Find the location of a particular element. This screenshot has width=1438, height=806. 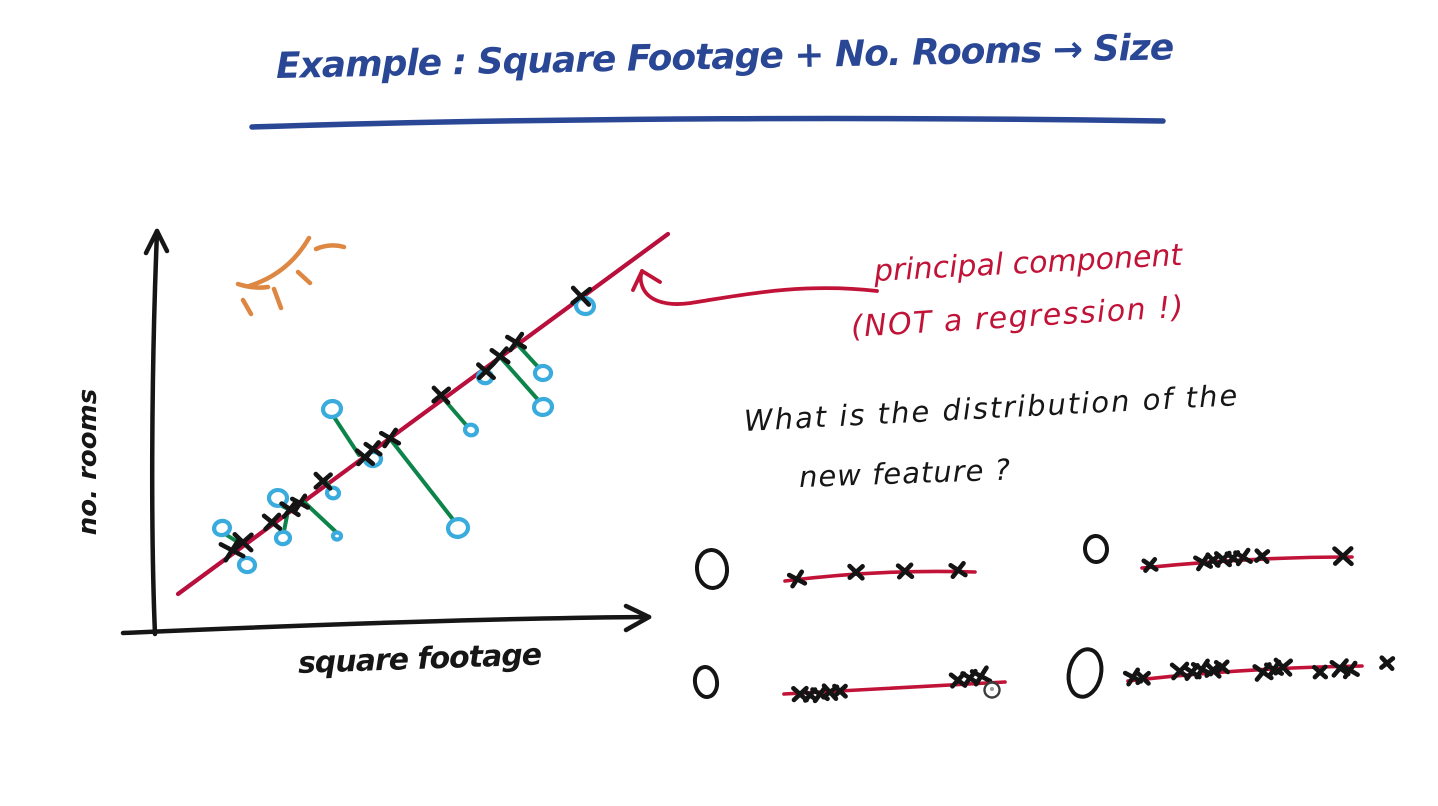

title-underline is located at coordinates (707, 122).